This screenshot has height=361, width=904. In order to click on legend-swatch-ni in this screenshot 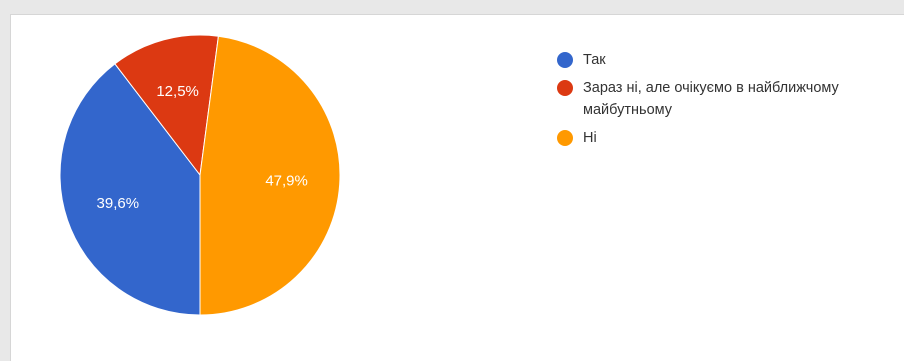, I will do `click(565, 138)`.